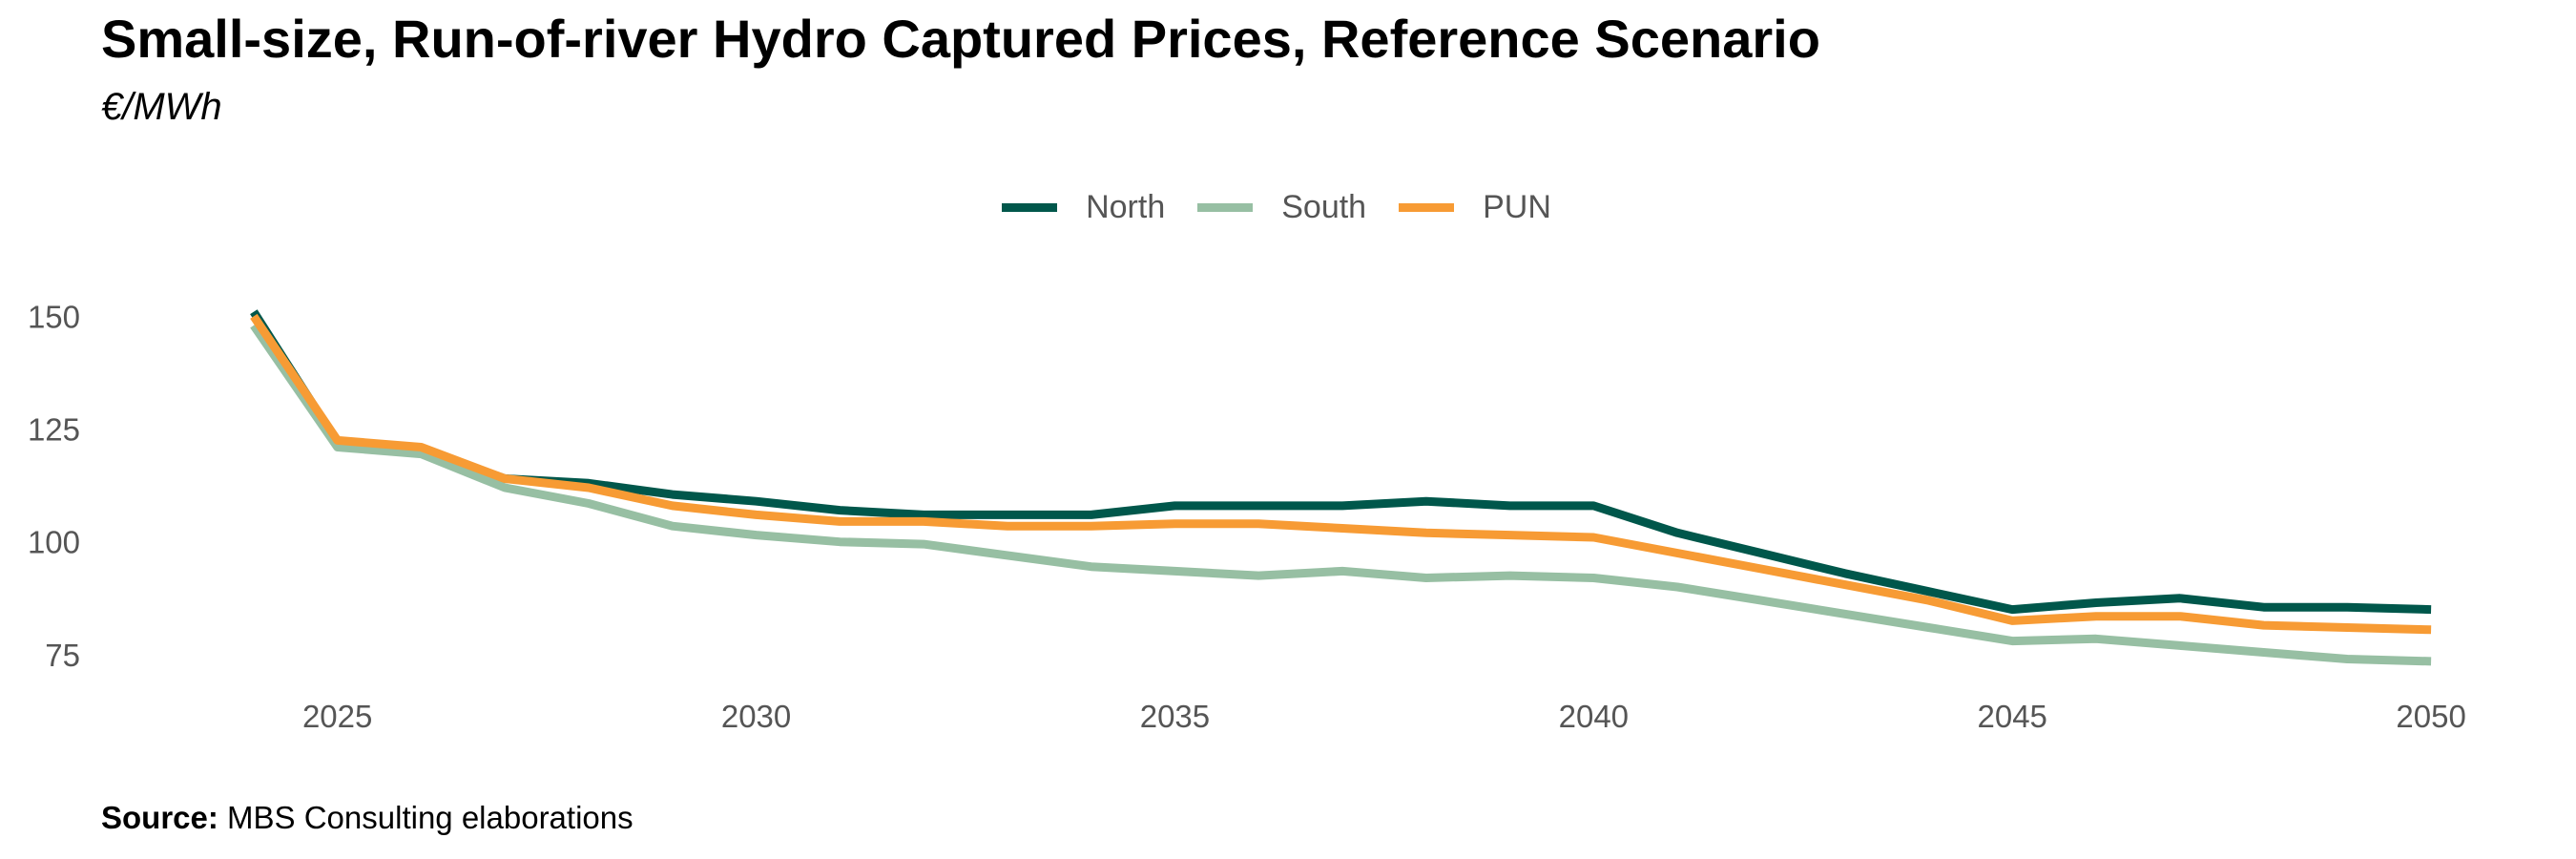 This screenshot has height=859, width=2576. What do you see at coordinates (161, 107) in the screenshot?
I see `chart-subtitle: €/MWh` at bounding box center [161, 107].